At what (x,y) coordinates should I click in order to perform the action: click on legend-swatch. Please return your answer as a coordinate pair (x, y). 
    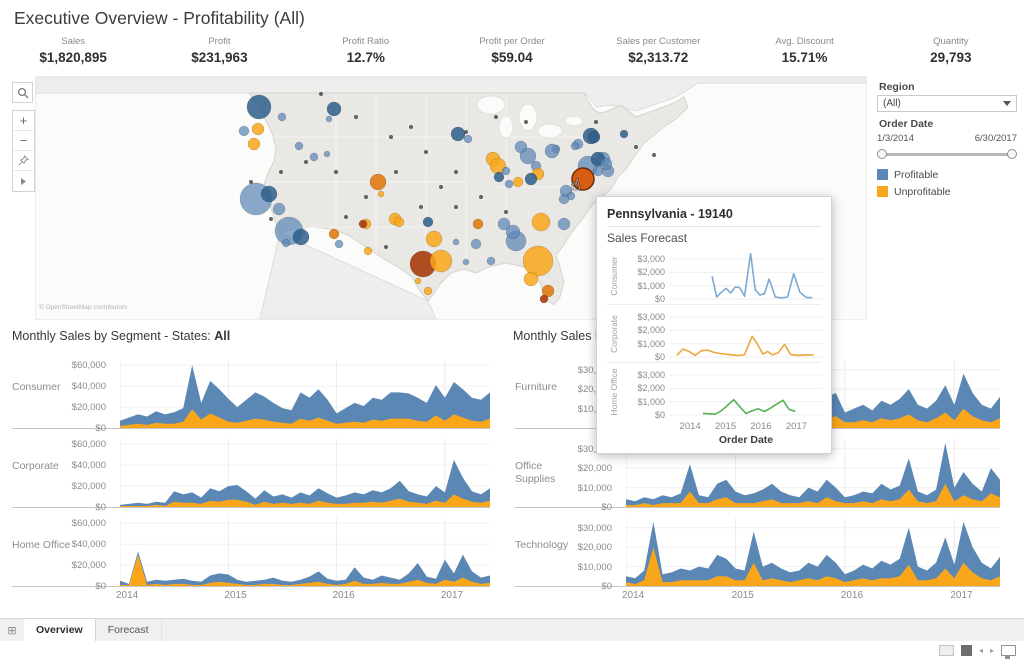
    Looking at the image, I should click on (882, 174).